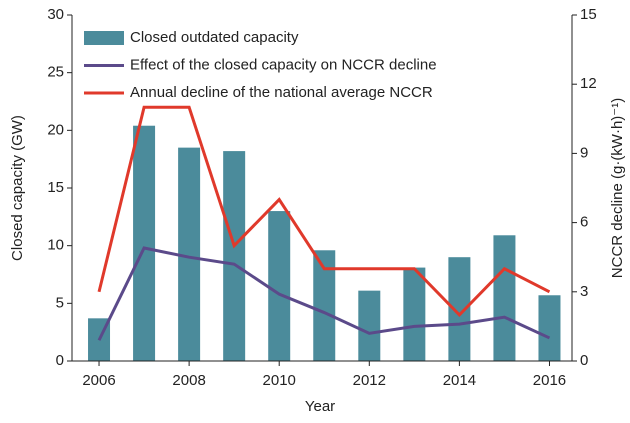 This screenshot has width=630, height=423. What do you see at coordinates (584, 291) in the screenshot?
I see `y2-tick-label: 3` at bounding box center [584, 291].